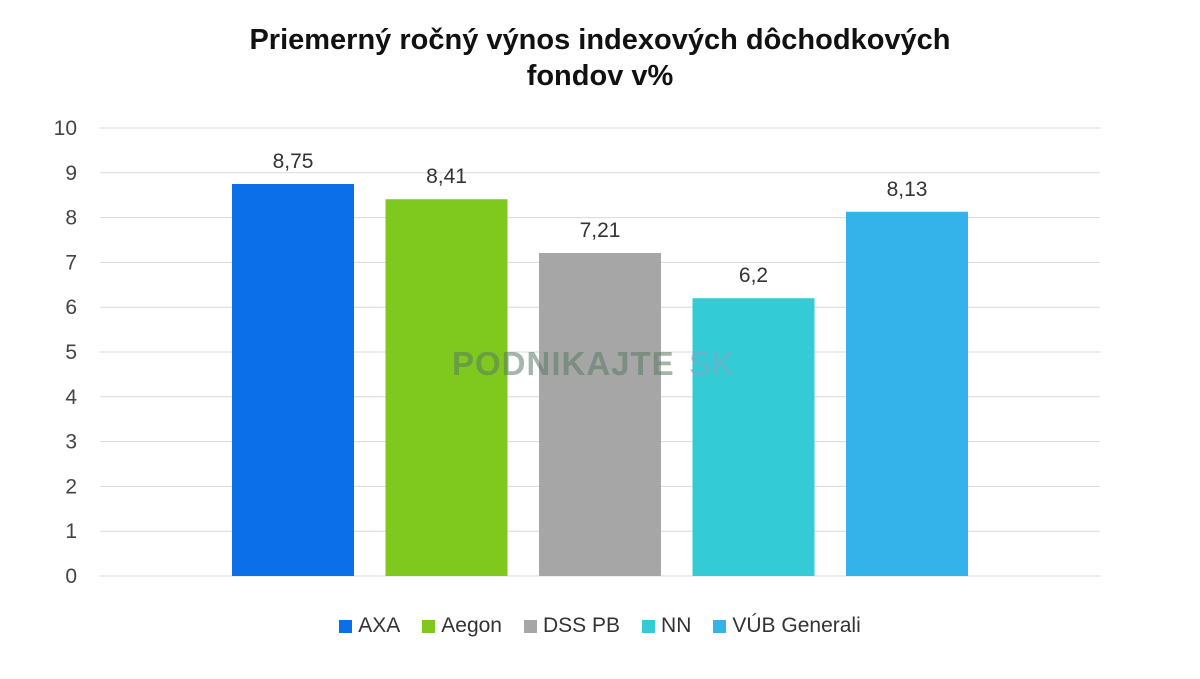 The width and height of the screenshot is (1200, 679). I want to click on data-label: 8,41, so click(446, 176).